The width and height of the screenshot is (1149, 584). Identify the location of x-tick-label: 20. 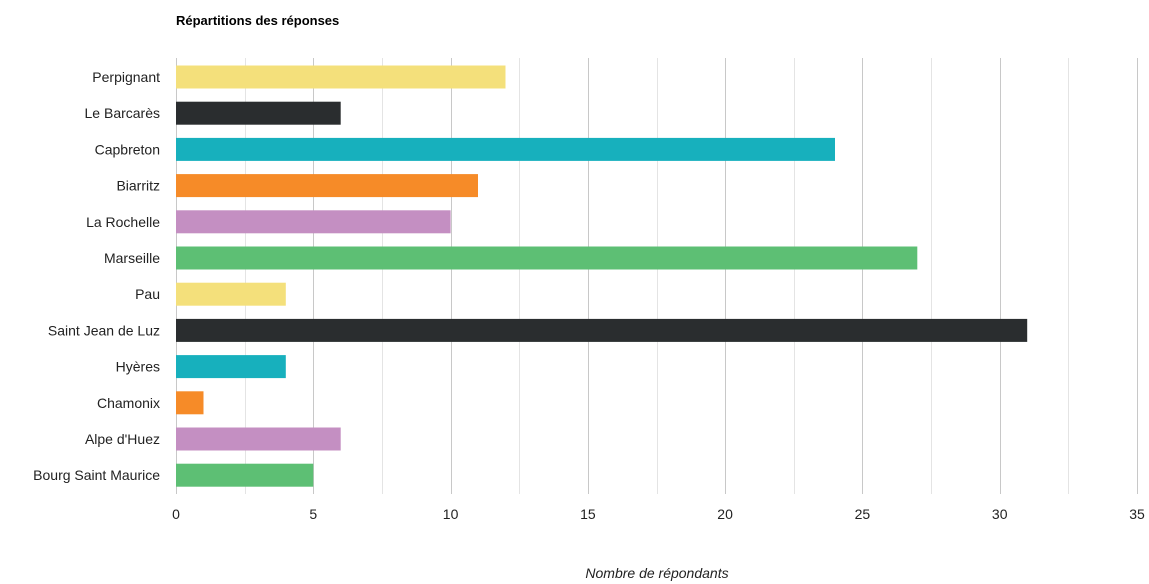
(725, 514).